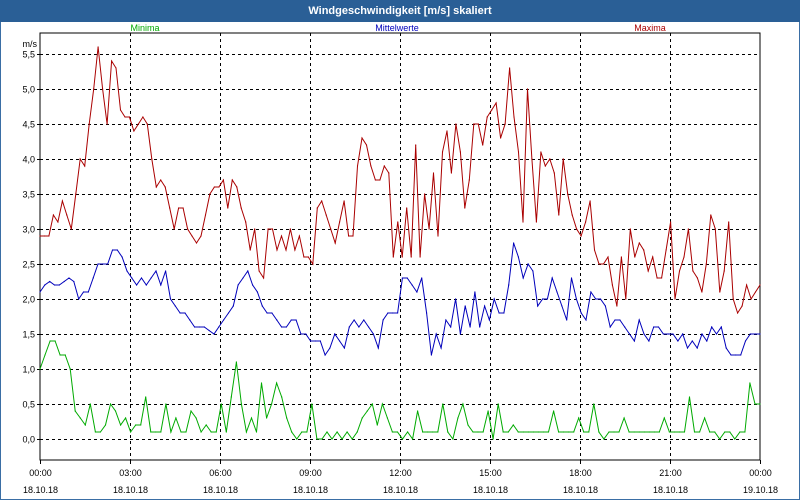 This screenshot has width=800, height=500. What do you see at coordinates (400, 473) in the screenshot?
I see `x-tick-time: 12:00` at bounding box center [400, 473].